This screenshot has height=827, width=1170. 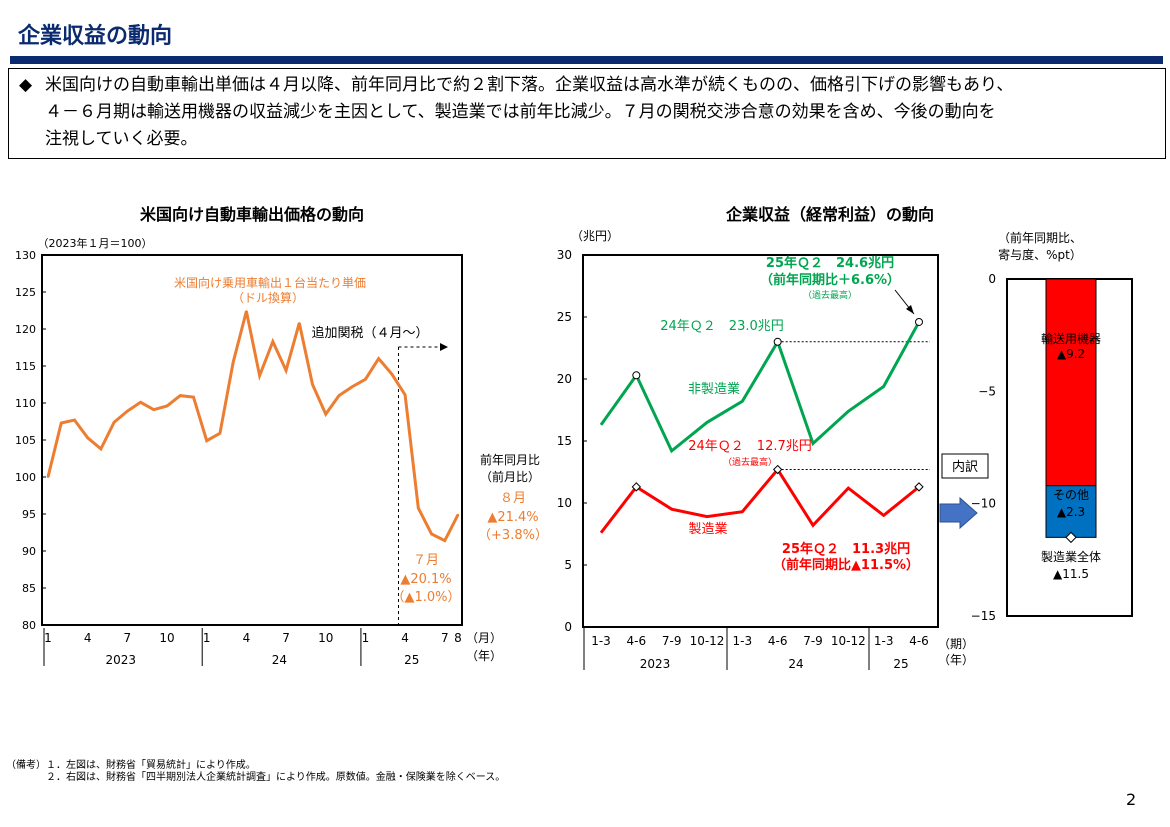 I want to click on left-y-tick-label: 130, so click(x=25, y=255).